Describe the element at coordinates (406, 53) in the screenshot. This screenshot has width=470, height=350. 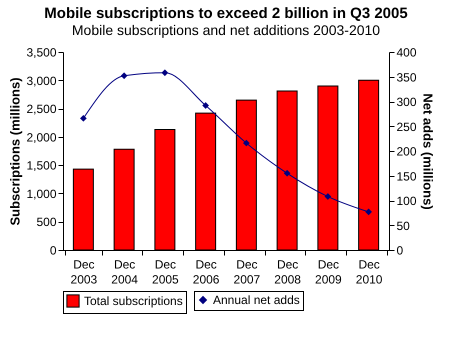
I see `y2-tick-label: 400` at that location.